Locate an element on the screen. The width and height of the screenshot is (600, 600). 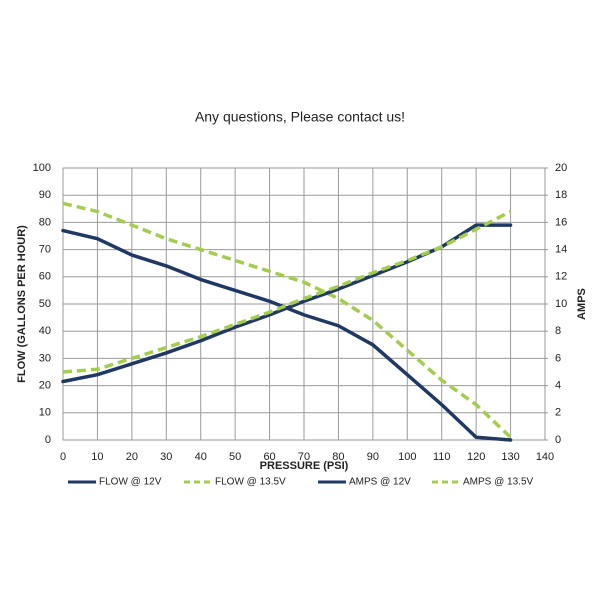
x-tick-label: 40 is located at coordinates (201, 457).